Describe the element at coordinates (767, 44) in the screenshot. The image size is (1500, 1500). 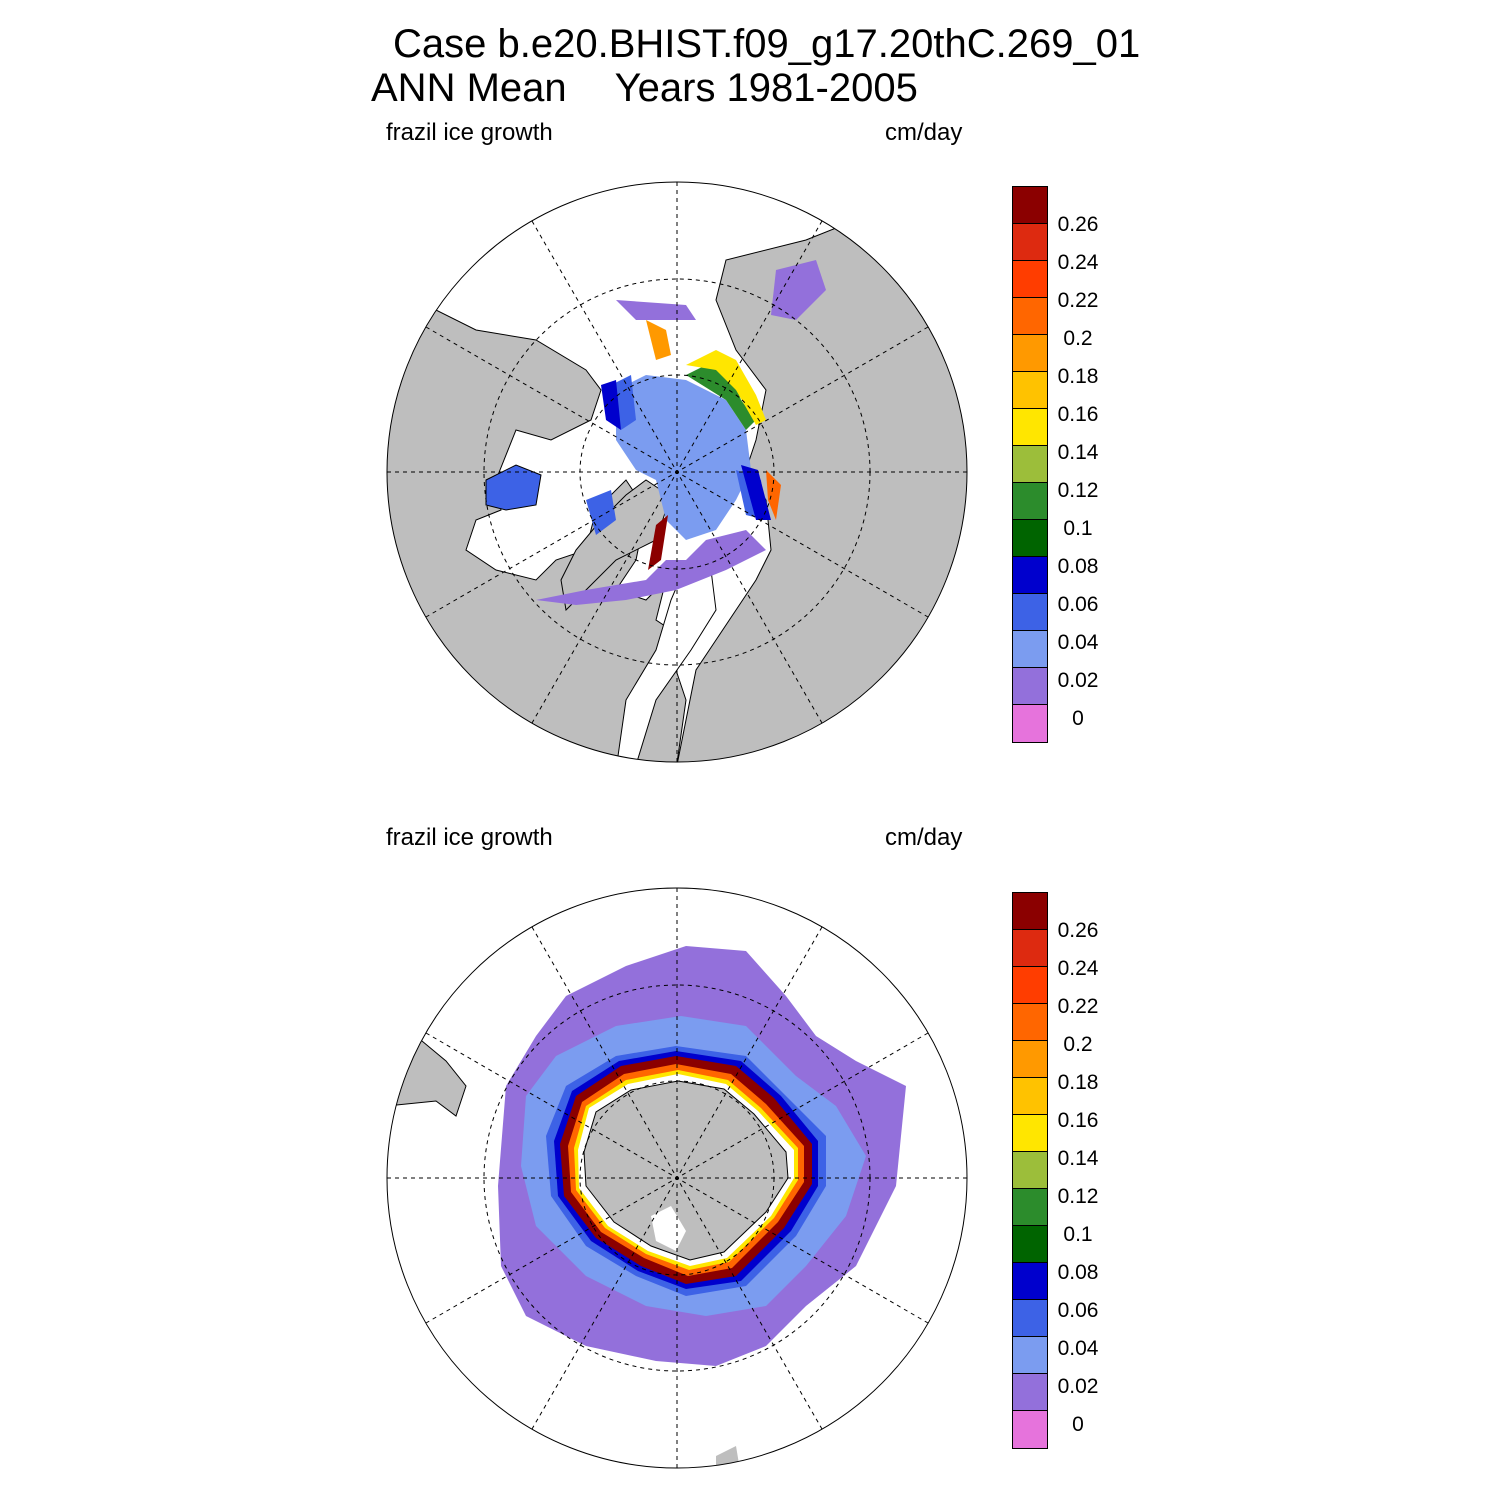
I see `plot-title: Case b.e20.BHIST.f09_g17.20thC.269_01` at that location.